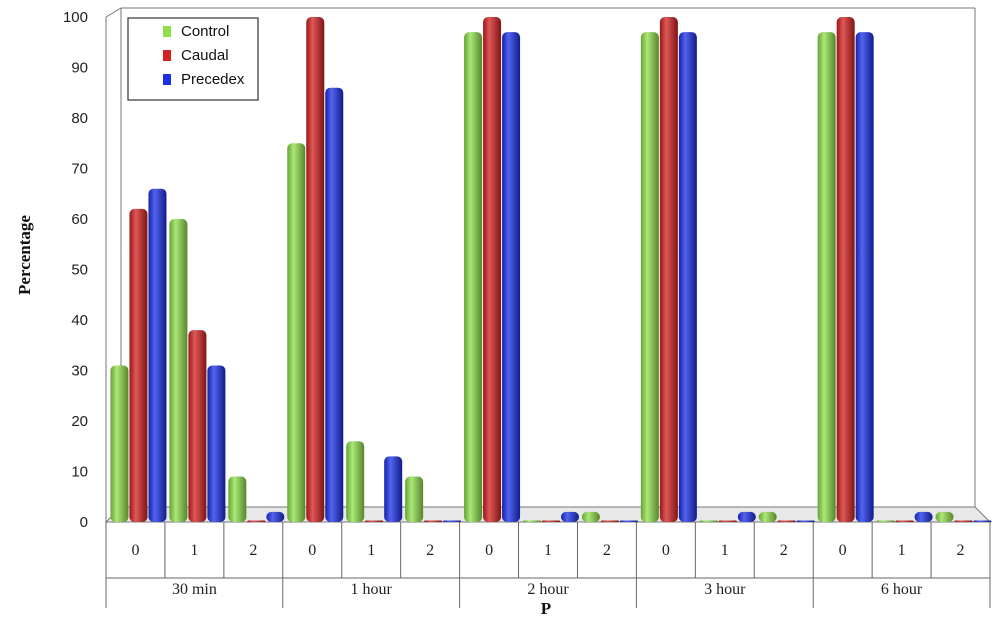 The width and height of the screenshot is (1000, 622). I want to click on y-tick-label: 90, so click(79, 68).